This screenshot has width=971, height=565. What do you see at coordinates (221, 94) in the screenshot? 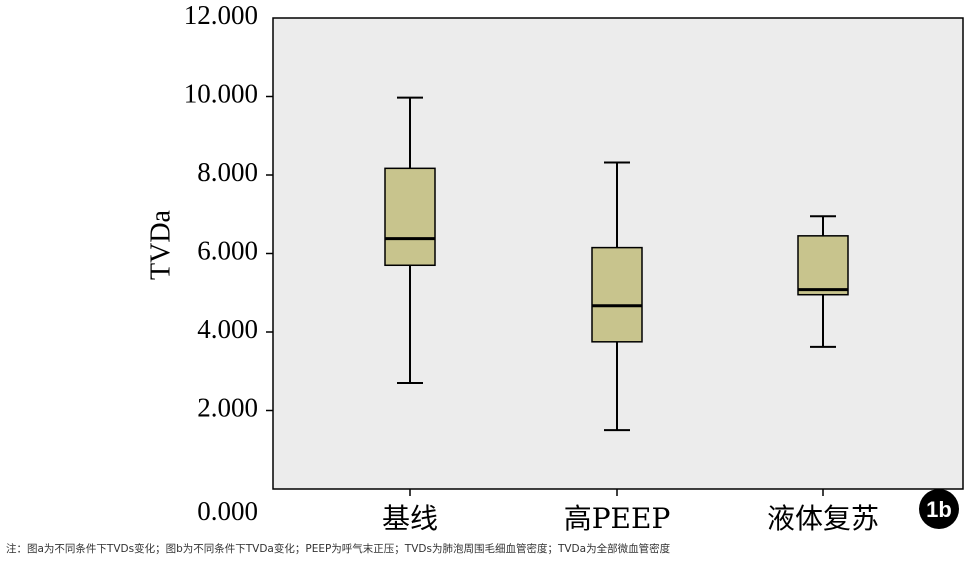
I see `y-tick-label: 10.000` at bounding box center [221, 94].